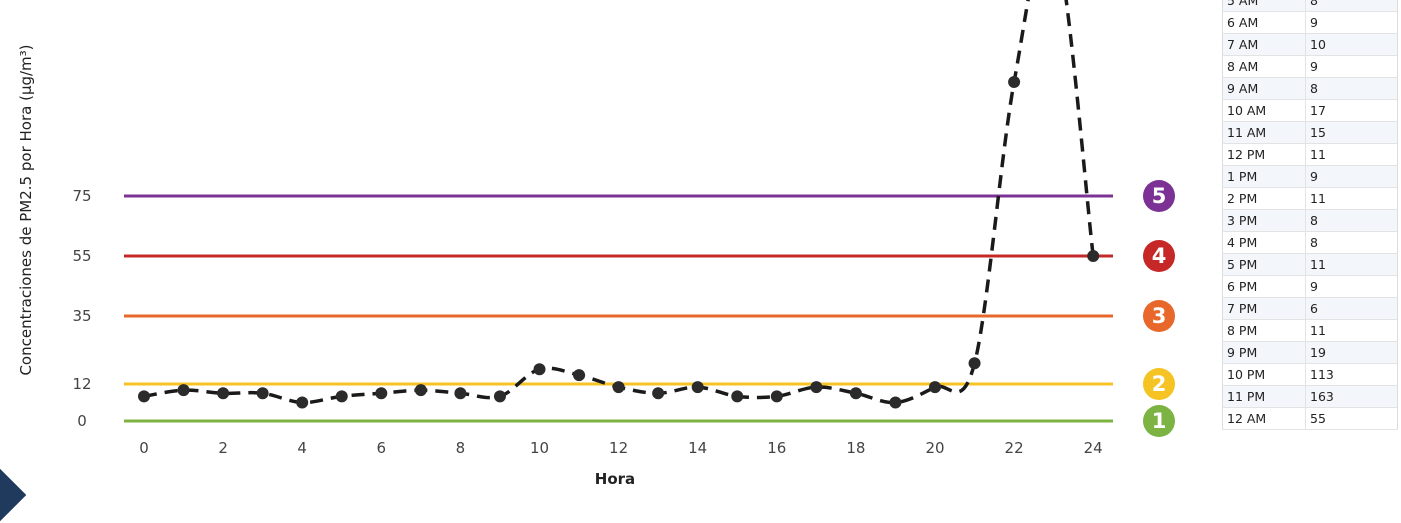 This screenshot has width=1401, height=523. I want to click on hour-cell: 12 PM, so click(1264, 154).